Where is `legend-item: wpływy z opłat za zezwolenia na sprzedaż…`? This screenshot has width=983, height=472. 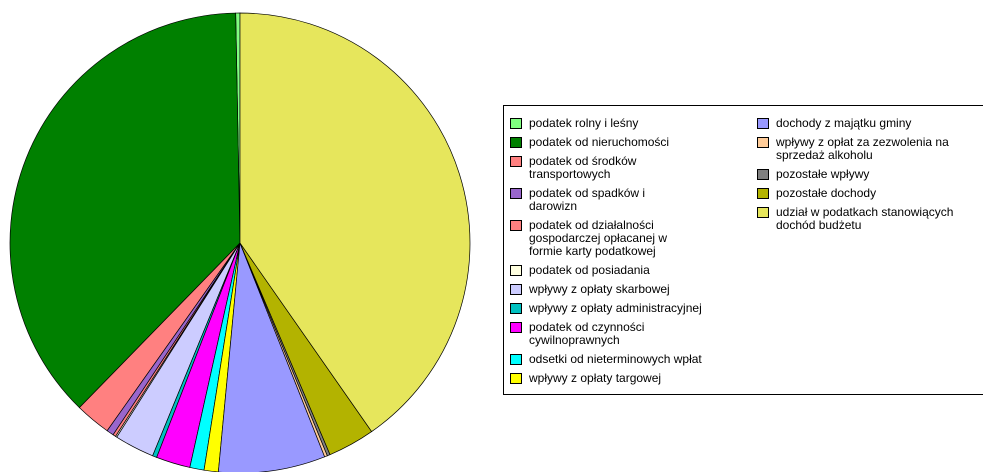 legend-item: wpływy z opłat za zezwolenia na sprzedaż… is located at coordinates (864, 149).